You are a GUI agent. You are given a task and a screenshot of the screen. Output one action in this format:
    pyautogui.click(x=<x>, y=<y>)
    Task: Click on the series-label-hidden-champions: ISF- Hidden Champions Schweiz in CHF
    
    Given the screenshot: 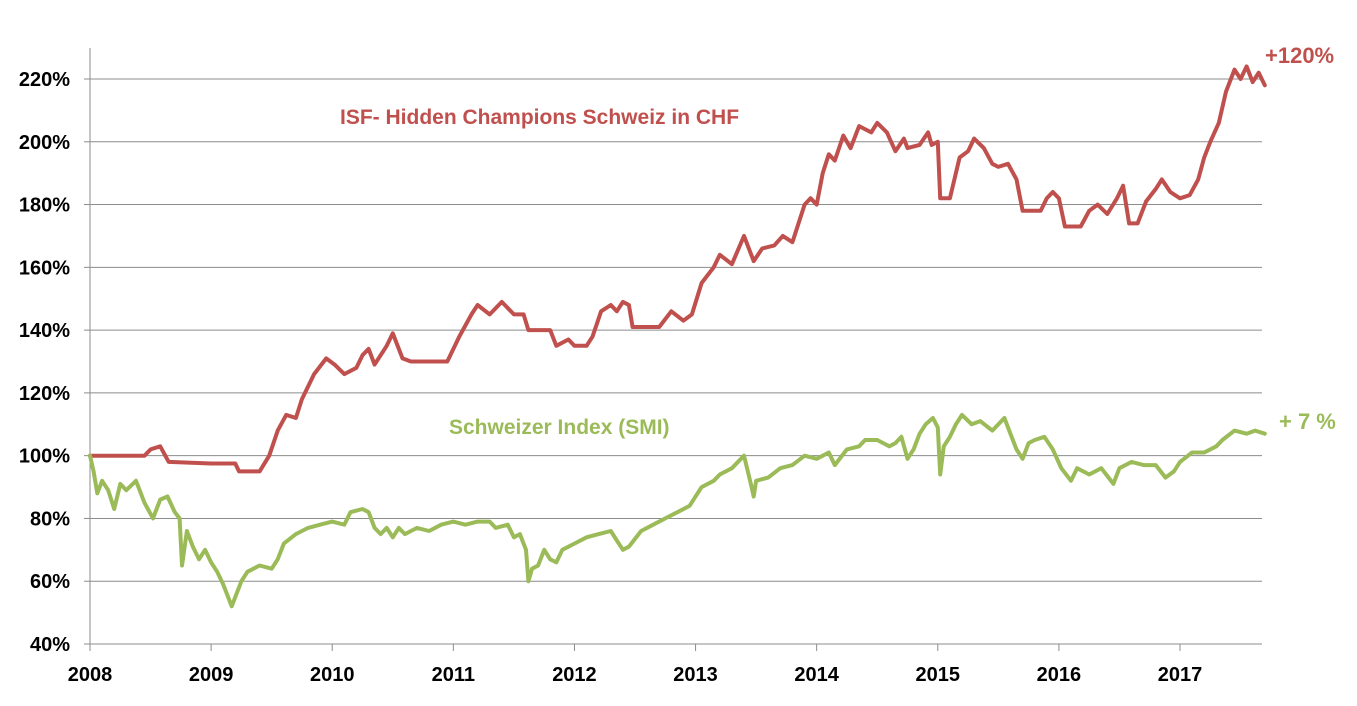 What is the action you would take?
    pyautogui.click(x=539, y=117)
    